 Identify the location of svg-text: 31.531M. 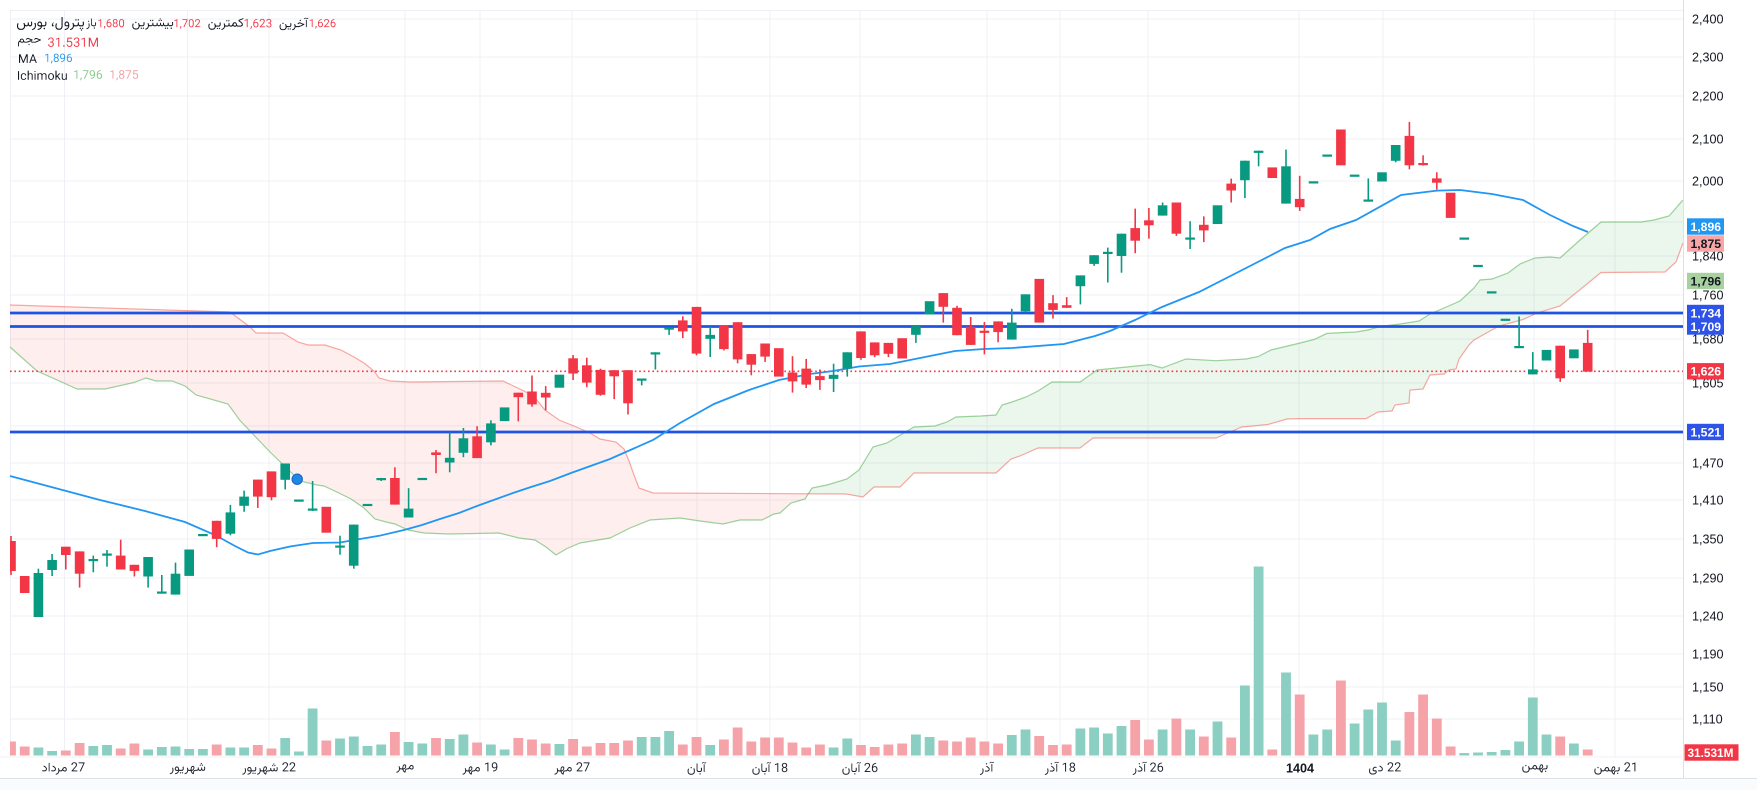
(1711, 753).